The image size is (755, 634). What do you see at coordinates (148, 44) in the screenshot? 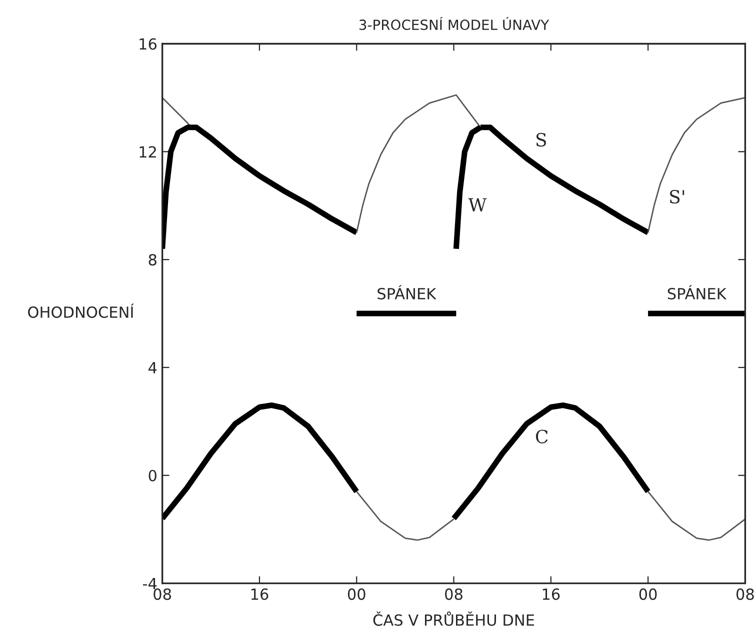
I see `y-tick-label: 16` at bounding box center [148, 44].